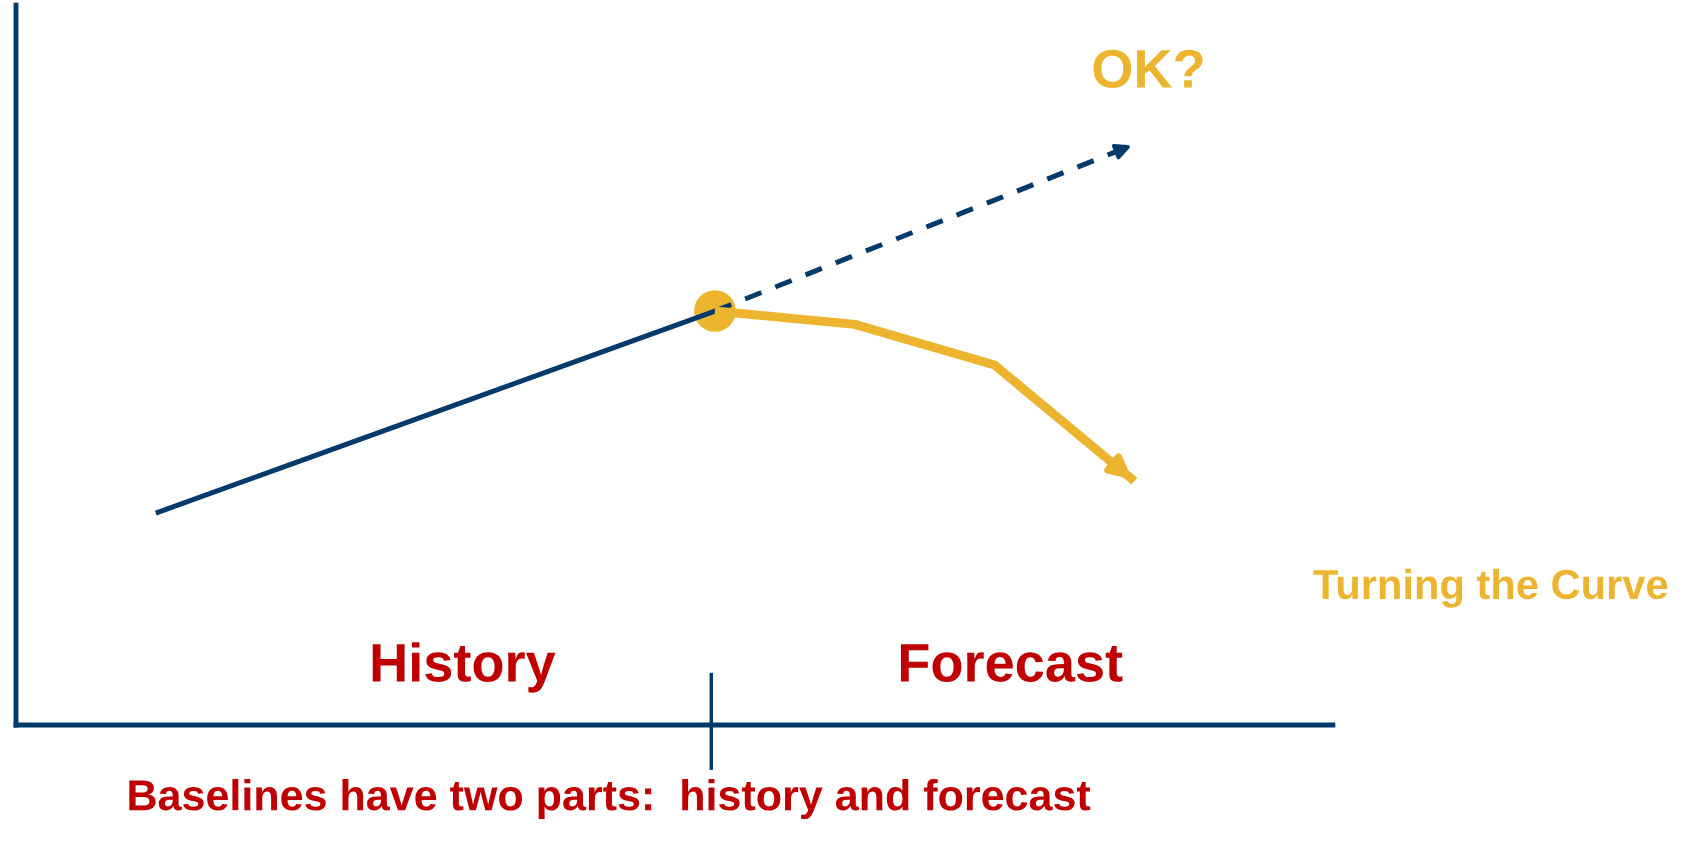 The height and width of the screenshot is (843, 1685). What do you see at coordinates (464, 667) in the screenshot?
I see `annotation: History` at bounding box center [464, 667].